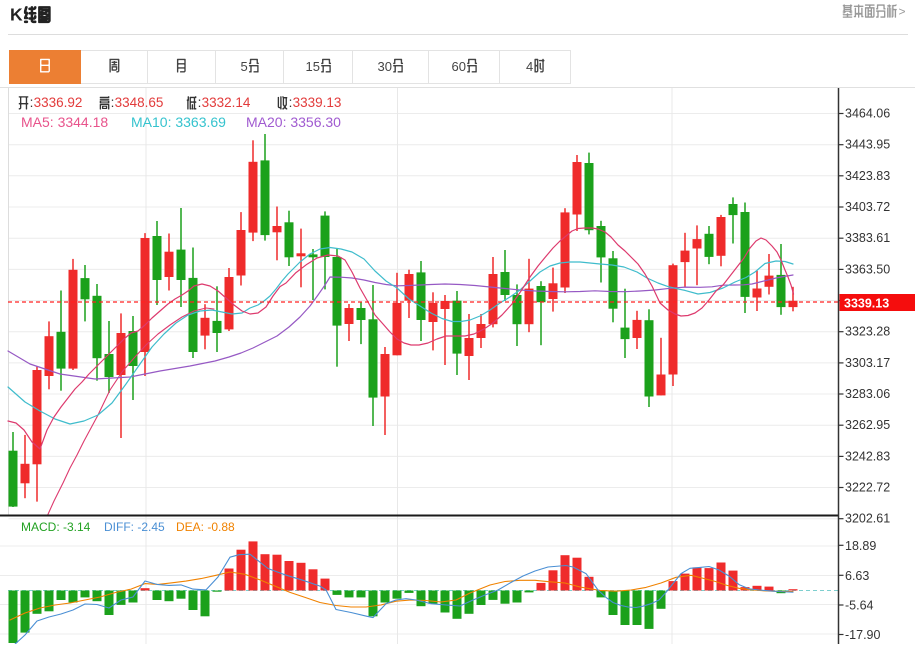  Describe the element at coordinates (867, 114) in the screenshot. I see `svg-text: 3464.06` at that location.